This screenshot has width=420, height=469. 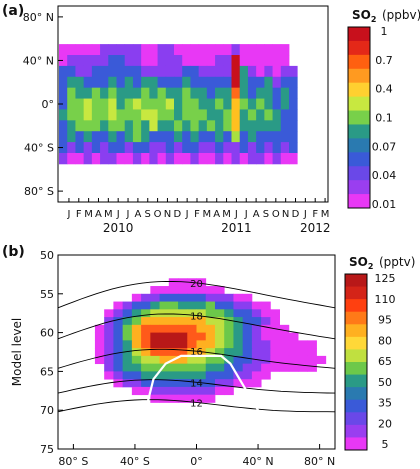 I want to click on colorbar-tick-label: 0.07, so click(x=384, y=146).